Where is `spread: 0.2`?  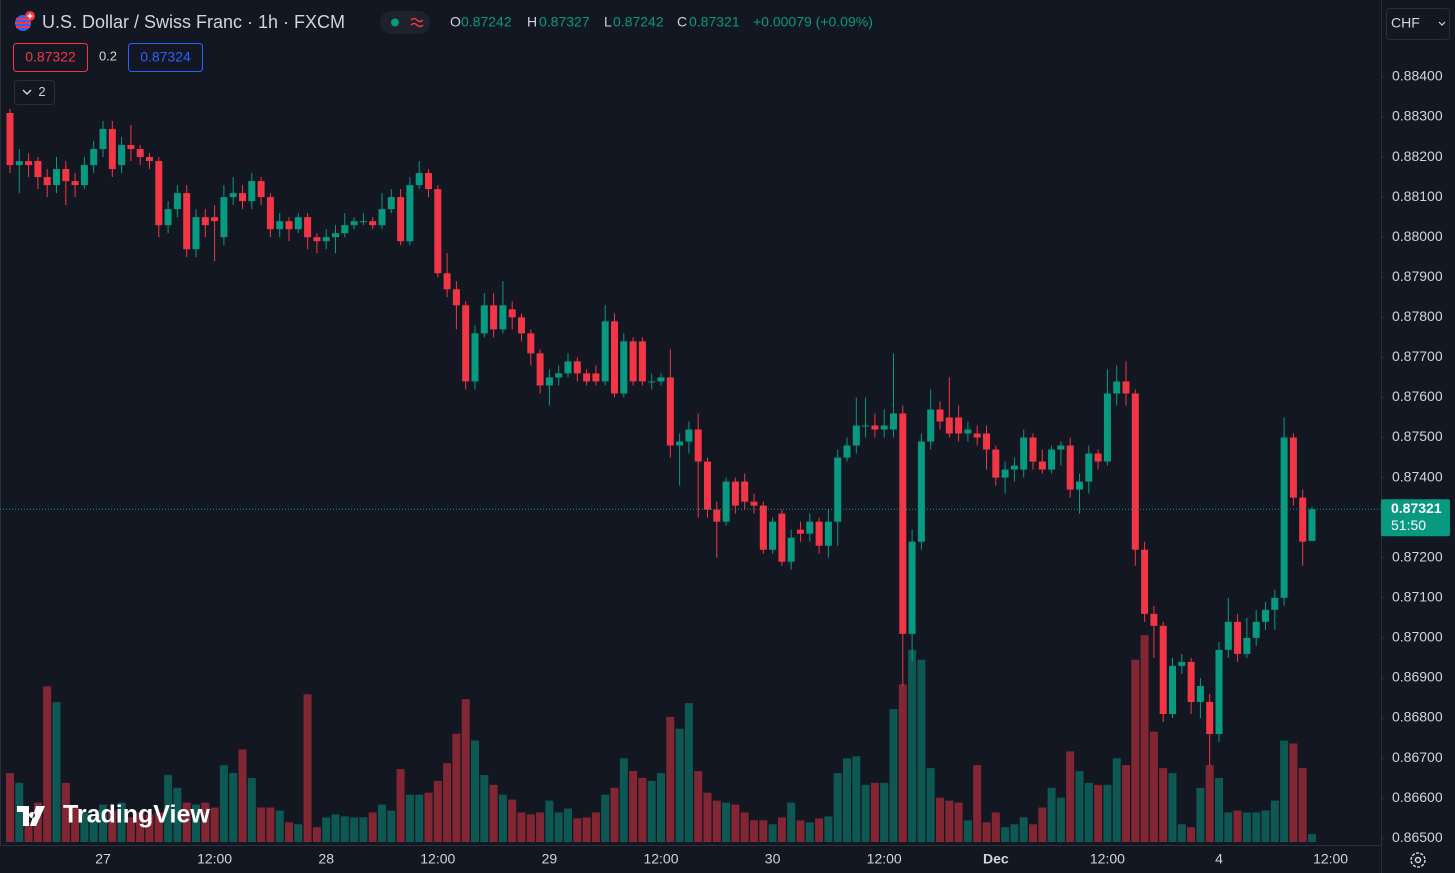 spread: 0.2 is located at coordinates (108, 55).